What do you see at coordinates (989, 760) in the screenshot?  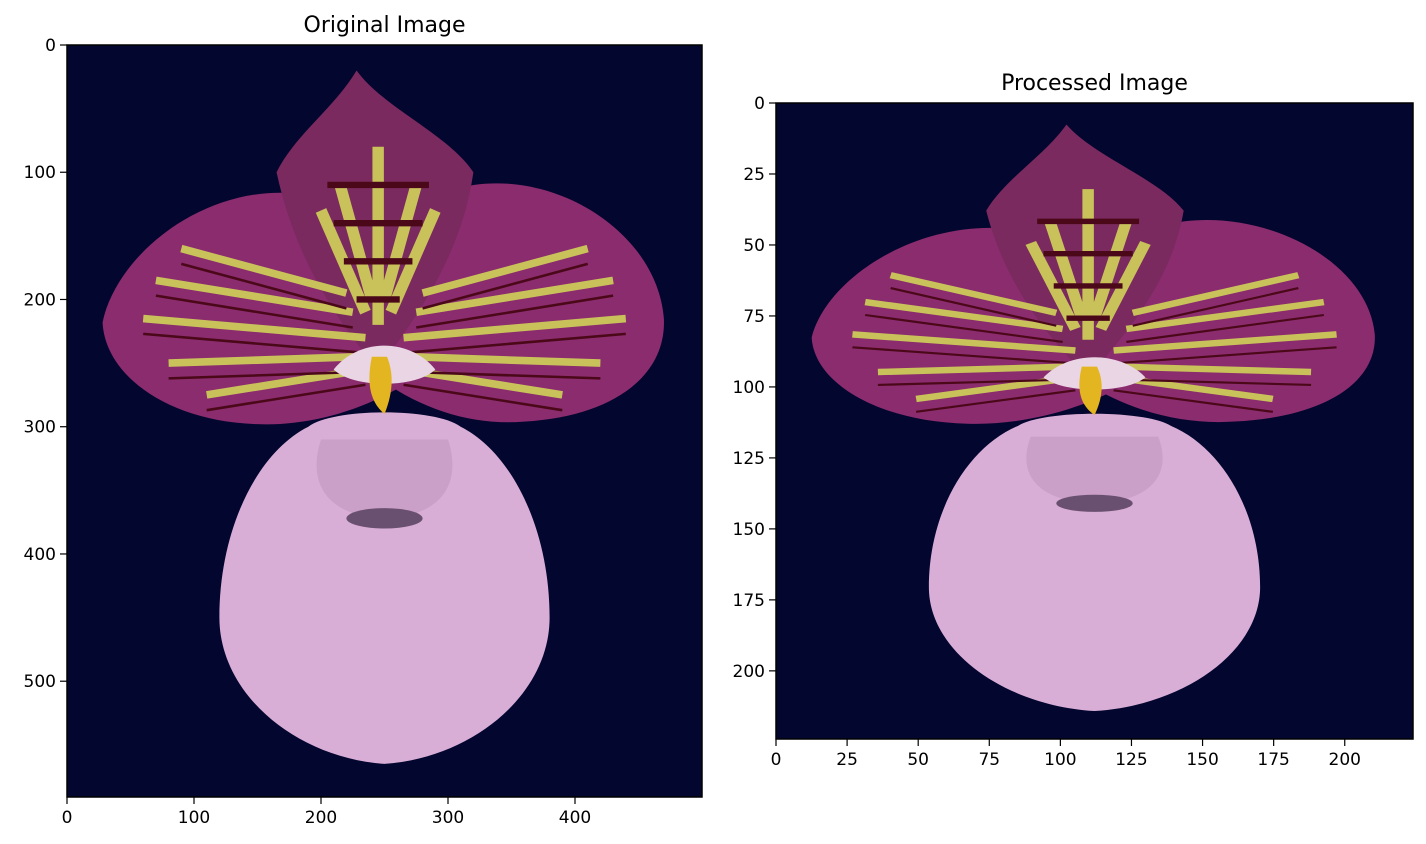 I see `x-tick-label: 75` at bounding box center [989, 760].